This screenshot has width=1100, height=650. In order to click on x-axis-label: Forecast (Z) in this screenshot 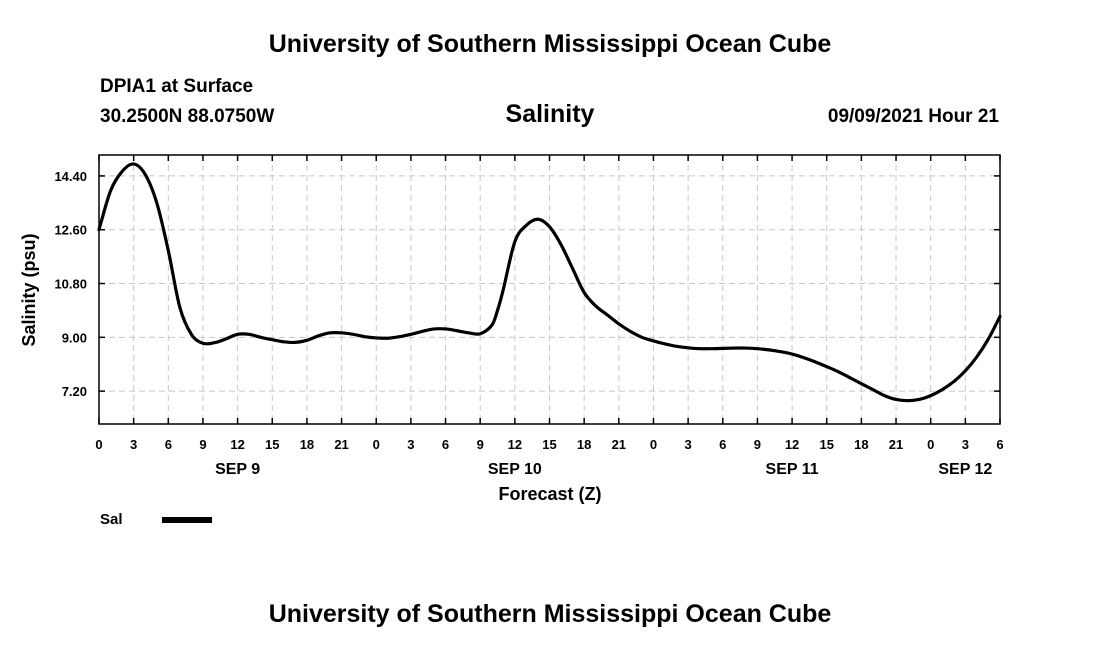, I will do `click(549, 494)`.